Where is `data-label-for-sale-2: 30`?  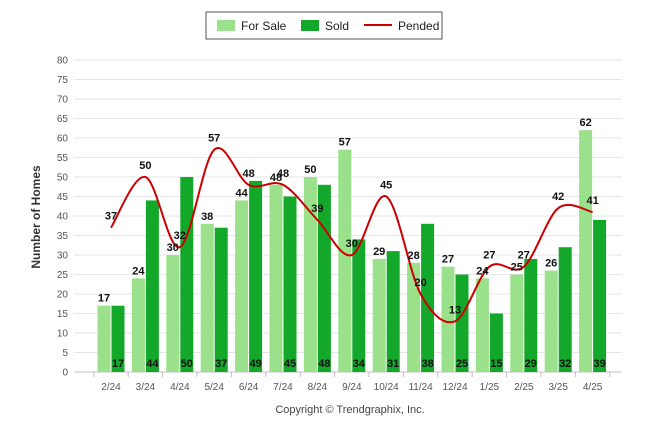 data-label-for-sale-2: 30 is located at coordinates (173, 248).